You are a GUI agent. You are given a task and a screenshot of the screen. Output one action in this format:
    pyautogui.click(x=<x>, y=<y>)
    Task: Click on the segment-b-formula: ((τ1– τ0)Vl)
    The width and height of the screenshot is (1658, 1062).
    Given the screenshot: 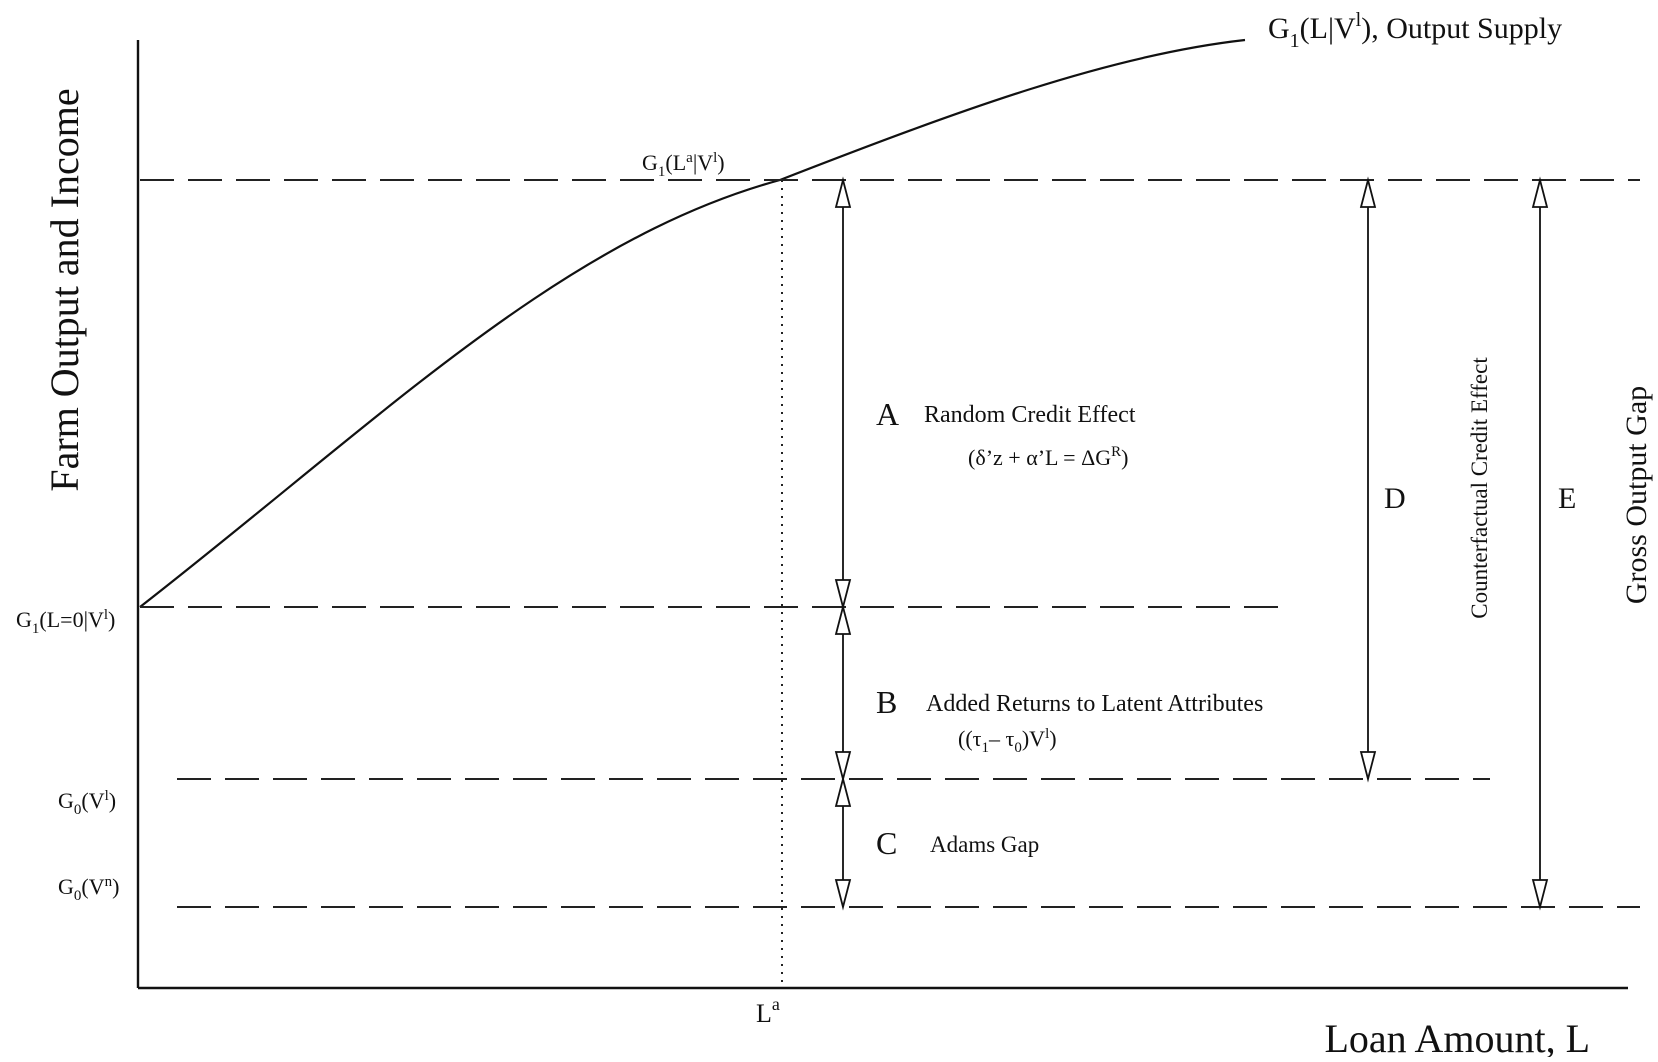 What is the action you would take?
    pyautogui.click(x=1007, y=741)
    